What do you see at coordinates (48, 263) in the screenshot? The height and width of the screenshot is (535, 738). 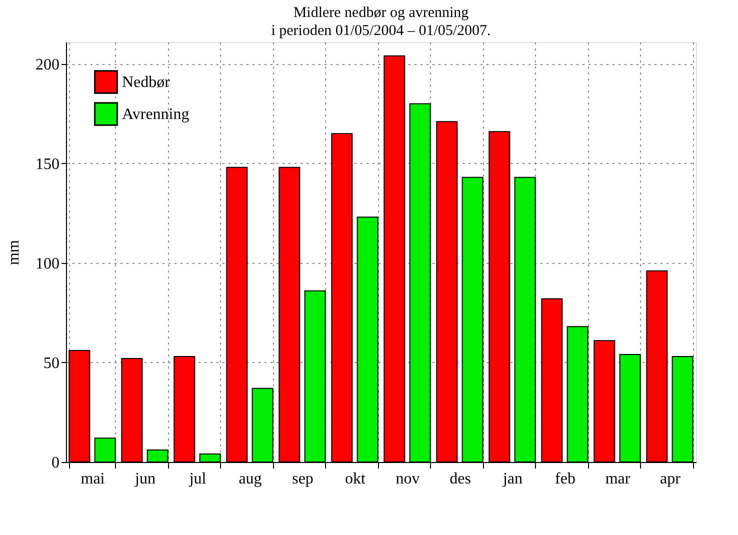 I see `y-tick-label: 100` at bounding box center [48, 263].